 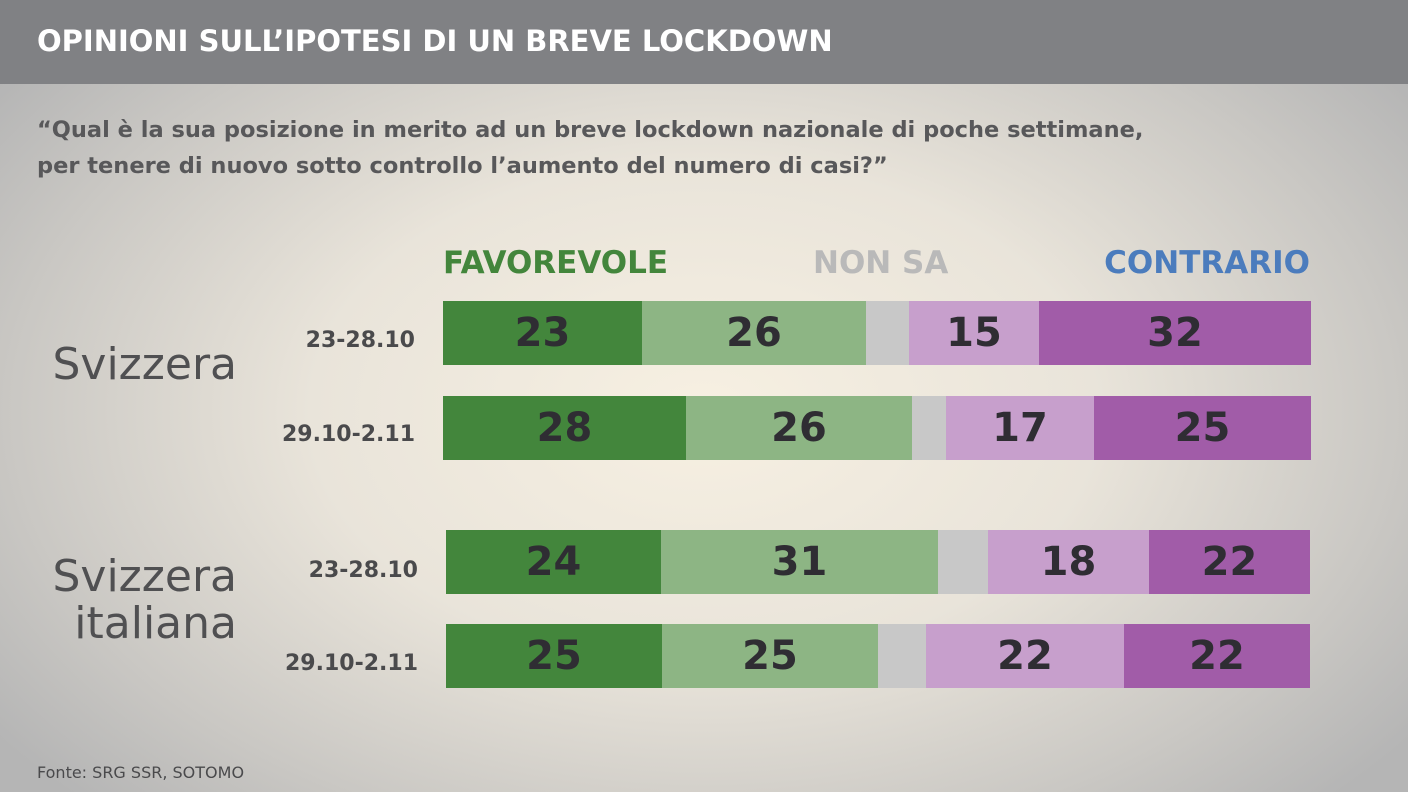 I want to click on bar-segment-con-weak: 17, so click(x=1020, y=428).